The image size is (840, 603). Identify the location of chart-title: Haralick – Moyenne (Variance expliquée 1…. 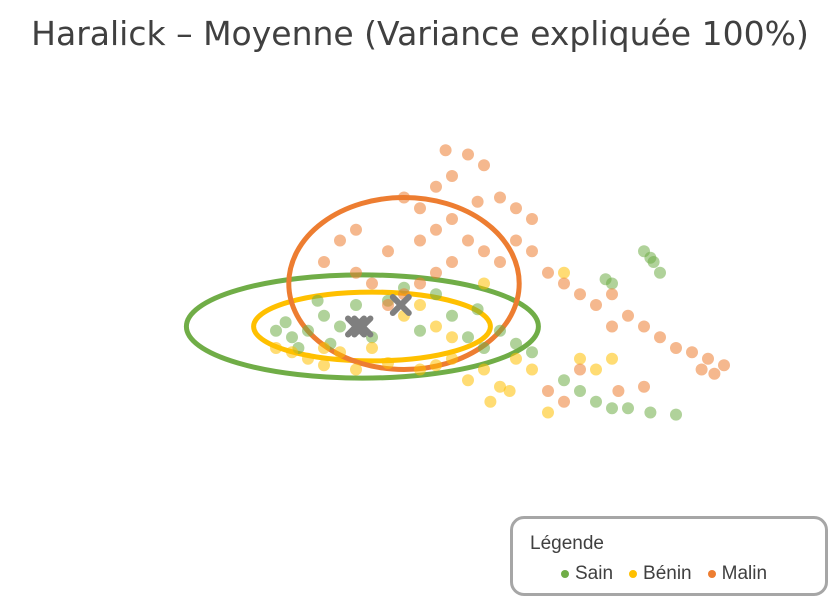
(420, 33).